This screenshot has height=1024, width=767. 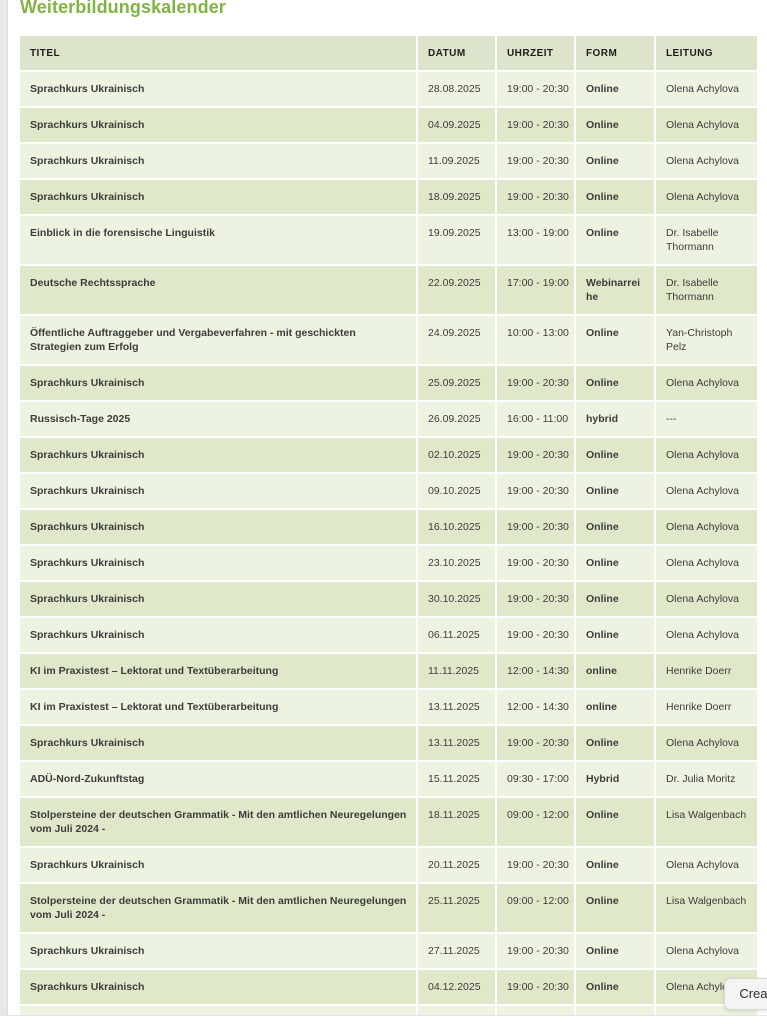 What do you see at coordinates (706, 821) in the screenshot?
I see `cell-leitung: Lisa Walgenbach` at bounding box center [706, 821].